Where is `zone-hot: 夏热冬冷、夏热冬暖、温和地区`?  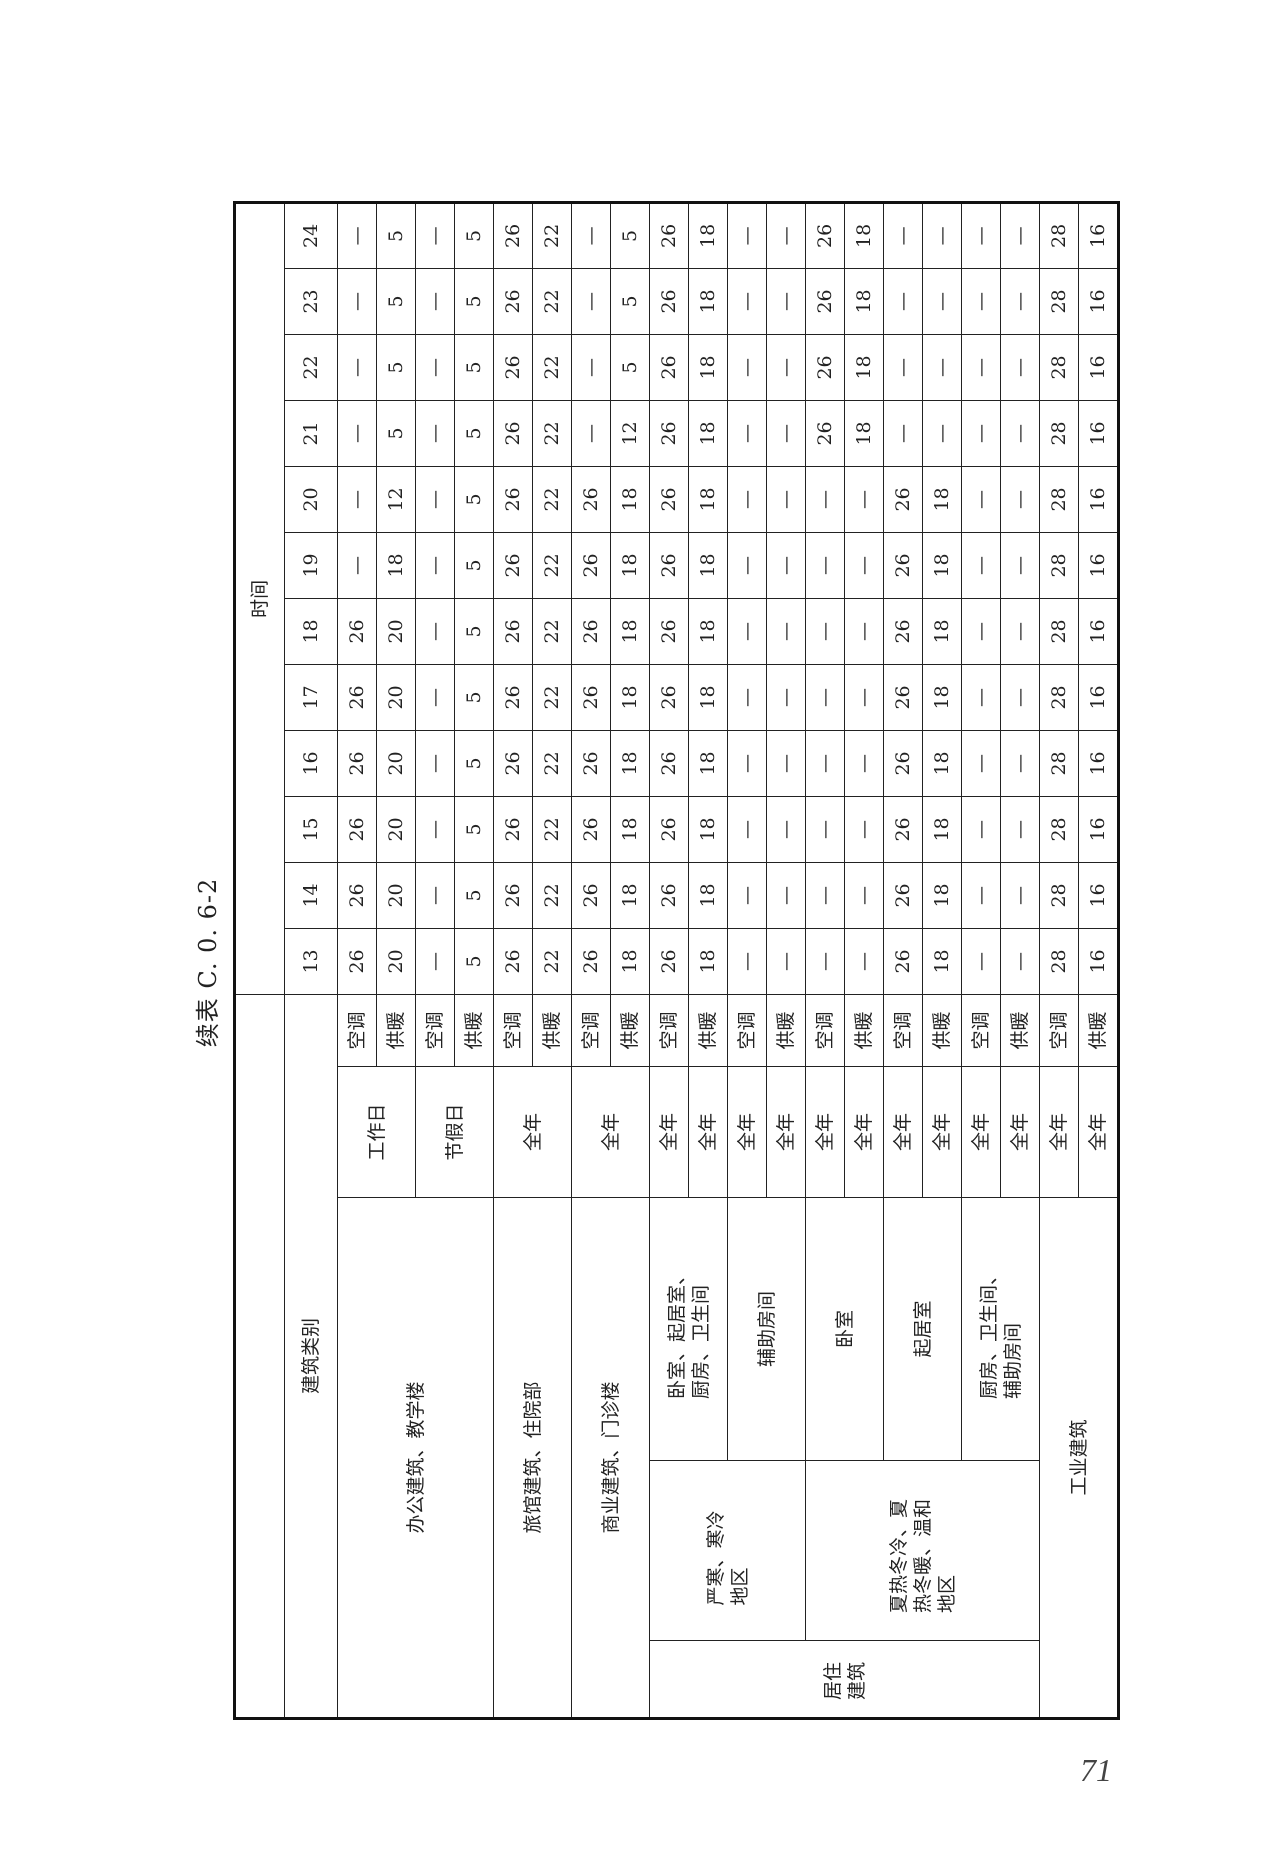 zone-hot: 夏热冬冷、夏热冬暖、温和地区 is located at coordinates (922, 1550).